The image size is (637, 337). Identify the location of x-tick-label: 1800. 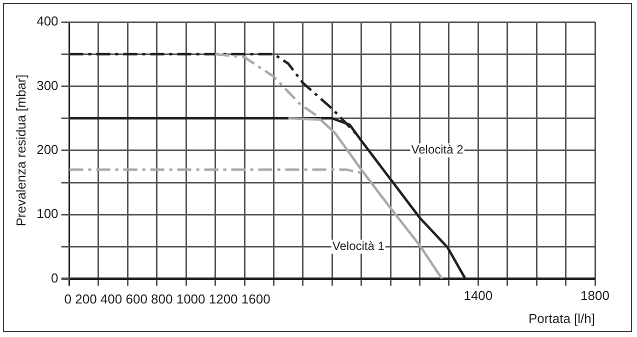
(595, 296).